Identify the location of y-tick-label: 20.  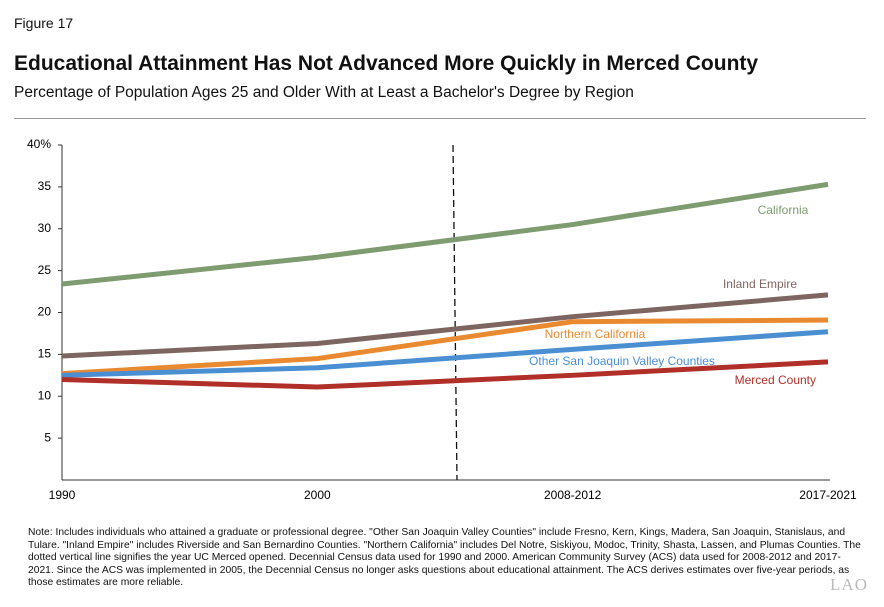
(45, 312).